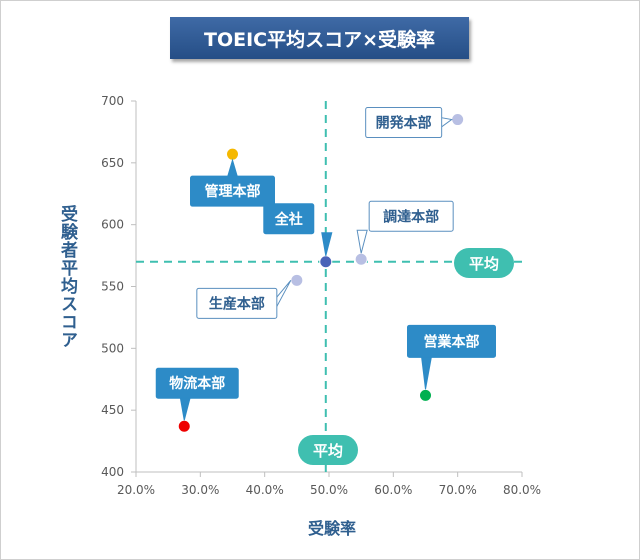 This screenshot has width=640, height=560. Describe the element at coordinates (458, 490) in the screenshot. I see `x-tick-label: 70.0%` at that location.